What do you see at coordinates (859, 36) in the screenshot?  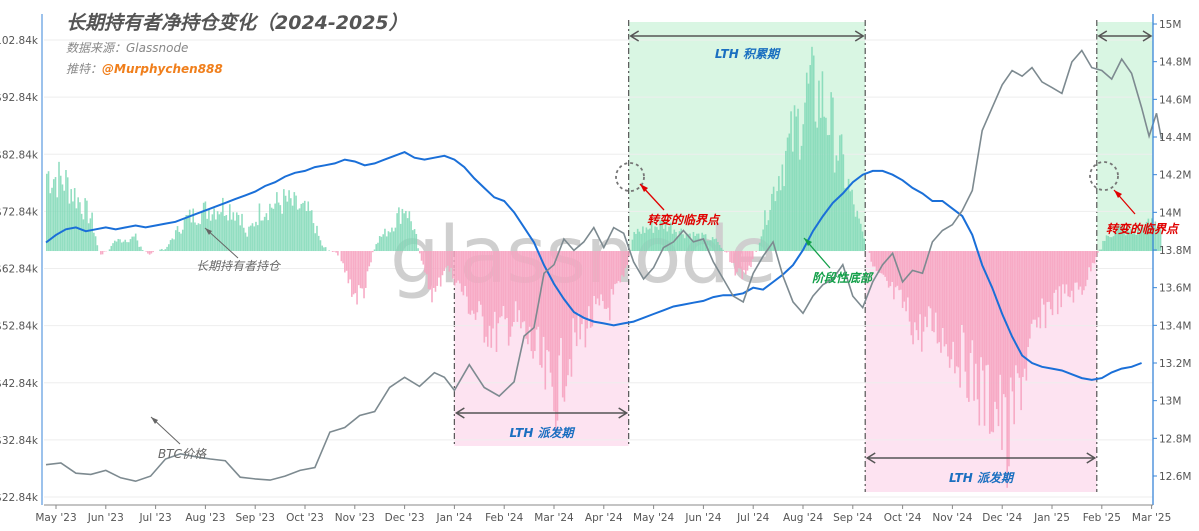 I see `accum-range-arrow-head-right` at bounding box center [859, 36].